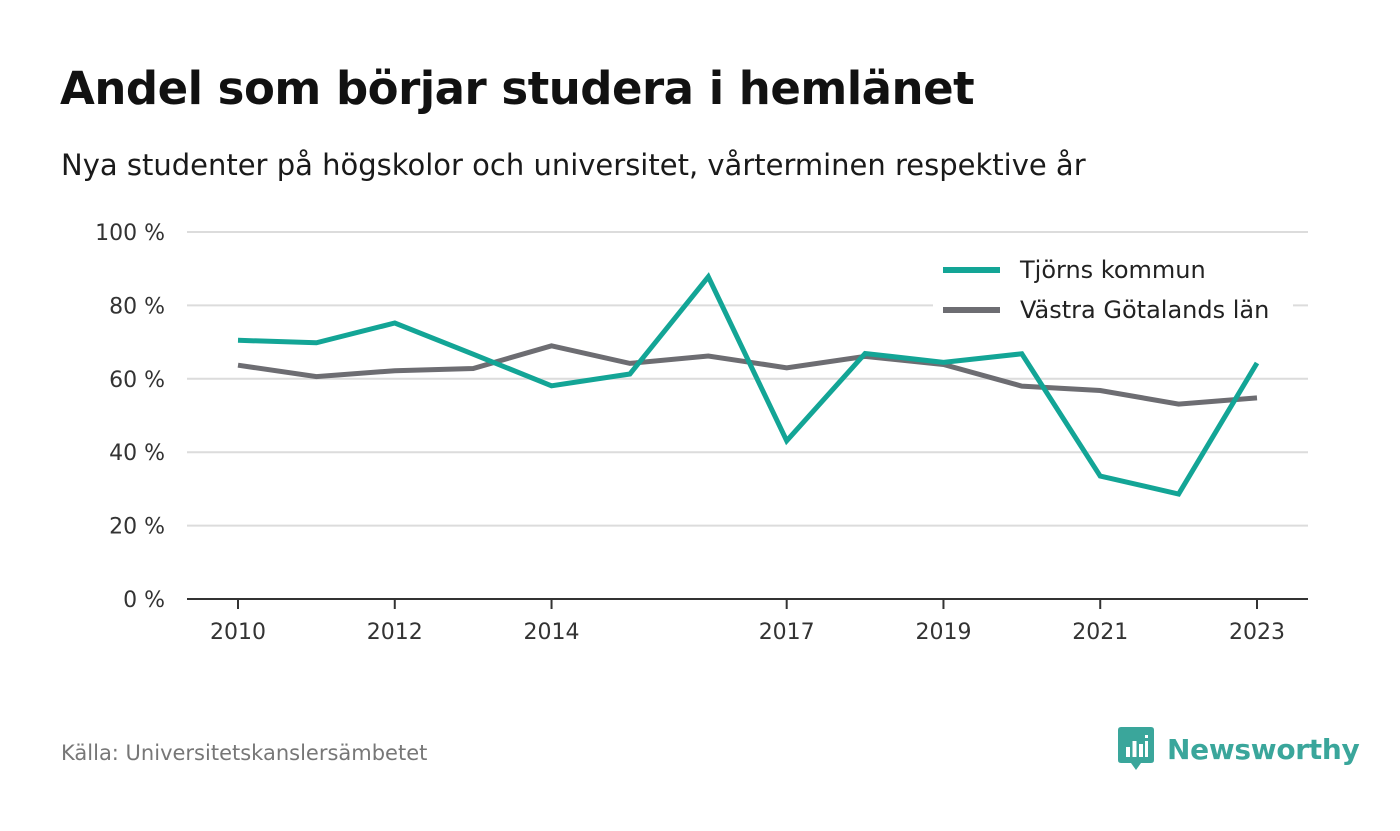 The height and width of the screenshot is (831, 1400). I want to click on legend-label: Västra Götalands län, so click(1144, 310).